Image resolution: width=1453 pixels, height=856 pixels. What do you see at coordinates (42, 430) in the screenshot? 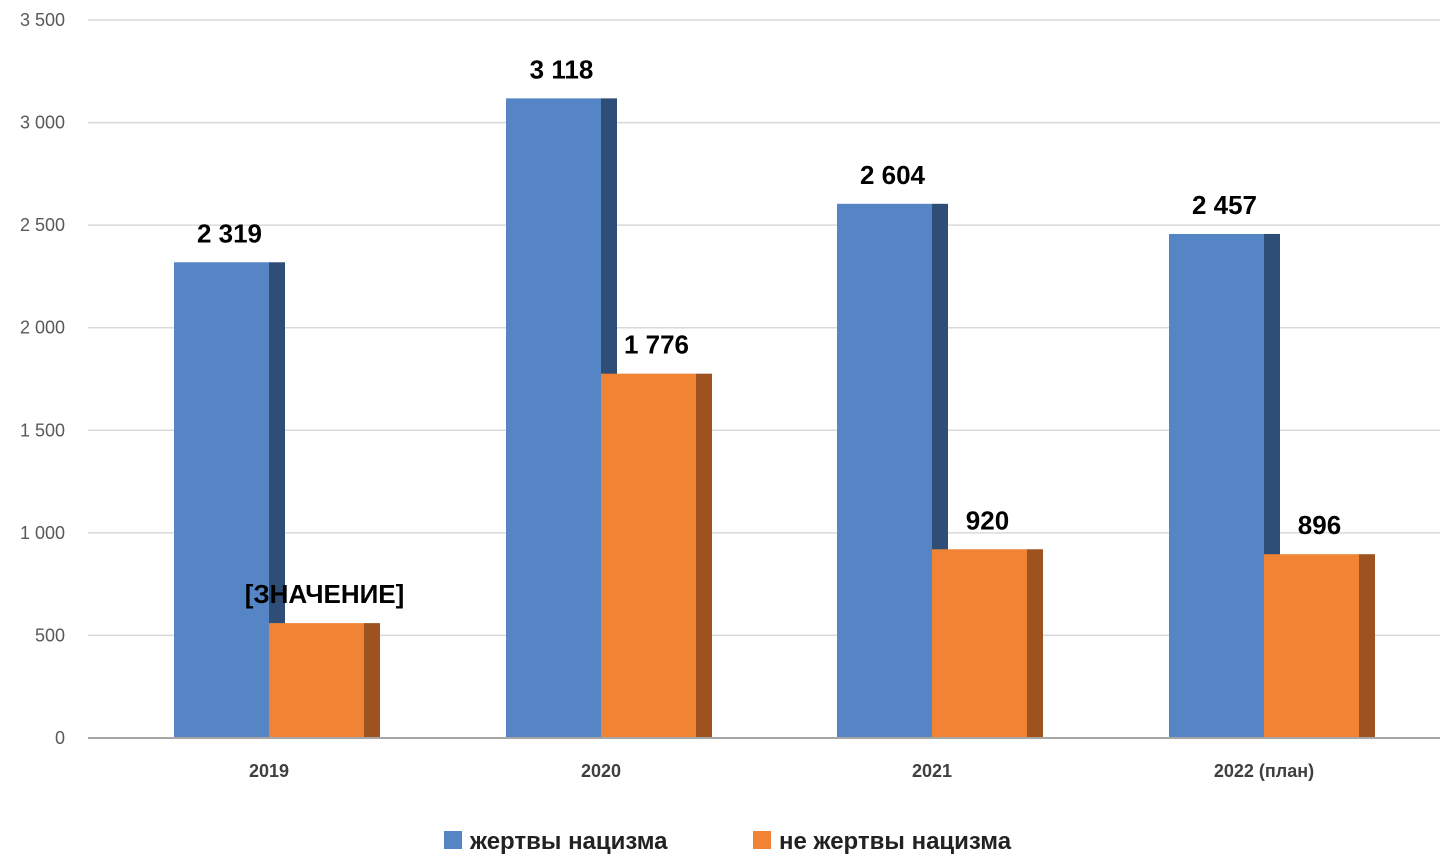
I see `y-tick-label: 1 500` at bounding box center [42, 430].